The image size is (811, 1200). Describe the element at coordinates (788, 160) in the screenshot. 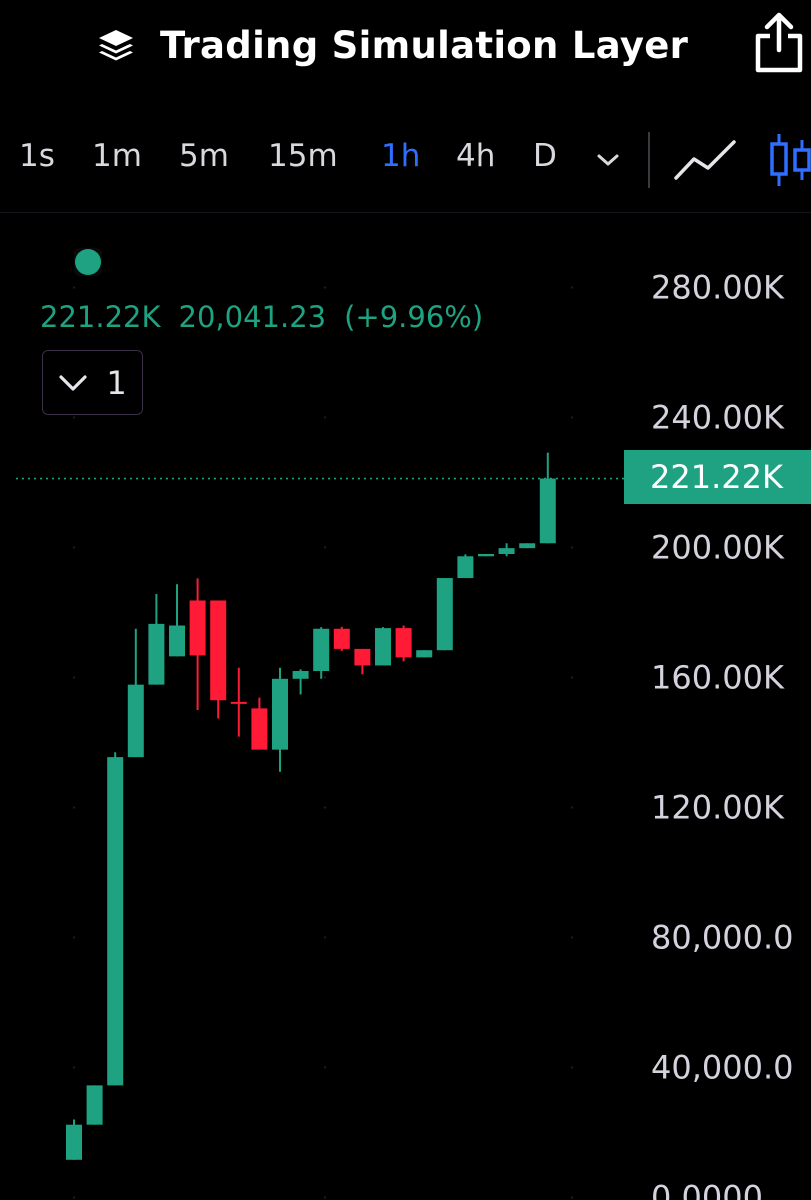

I see `candlestick-icon` at that location.